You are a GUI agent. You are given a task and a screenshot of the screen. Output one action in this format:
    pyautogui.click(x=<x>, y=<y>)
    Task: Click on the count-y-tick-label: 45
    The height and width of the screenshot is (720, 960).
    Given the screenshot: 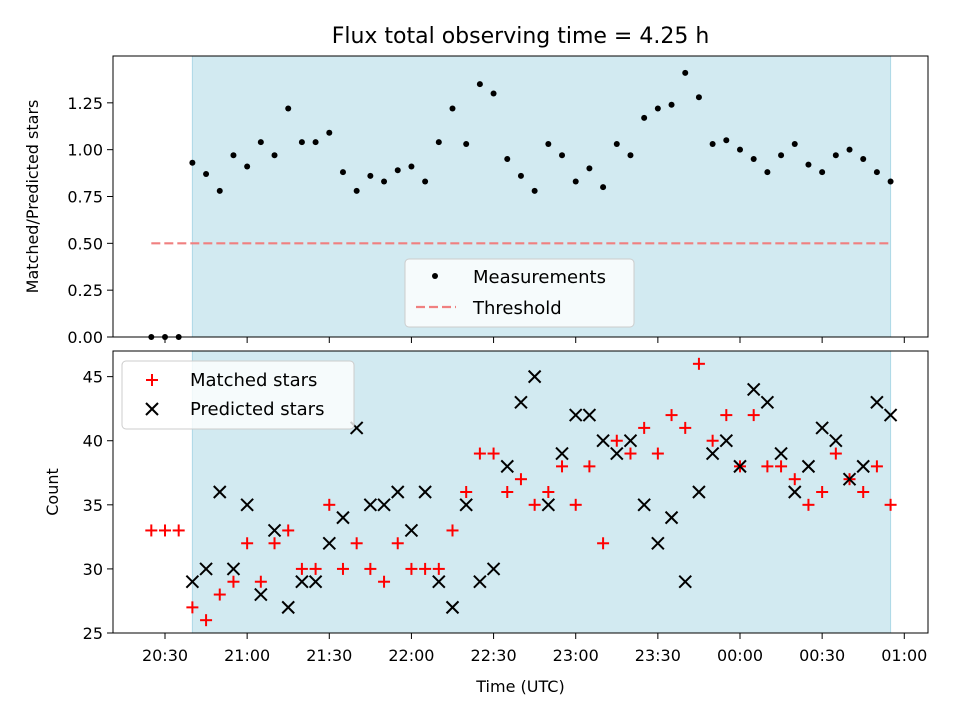 What is the action you would take?
    pyautogui.click(x=93, y=377)
    